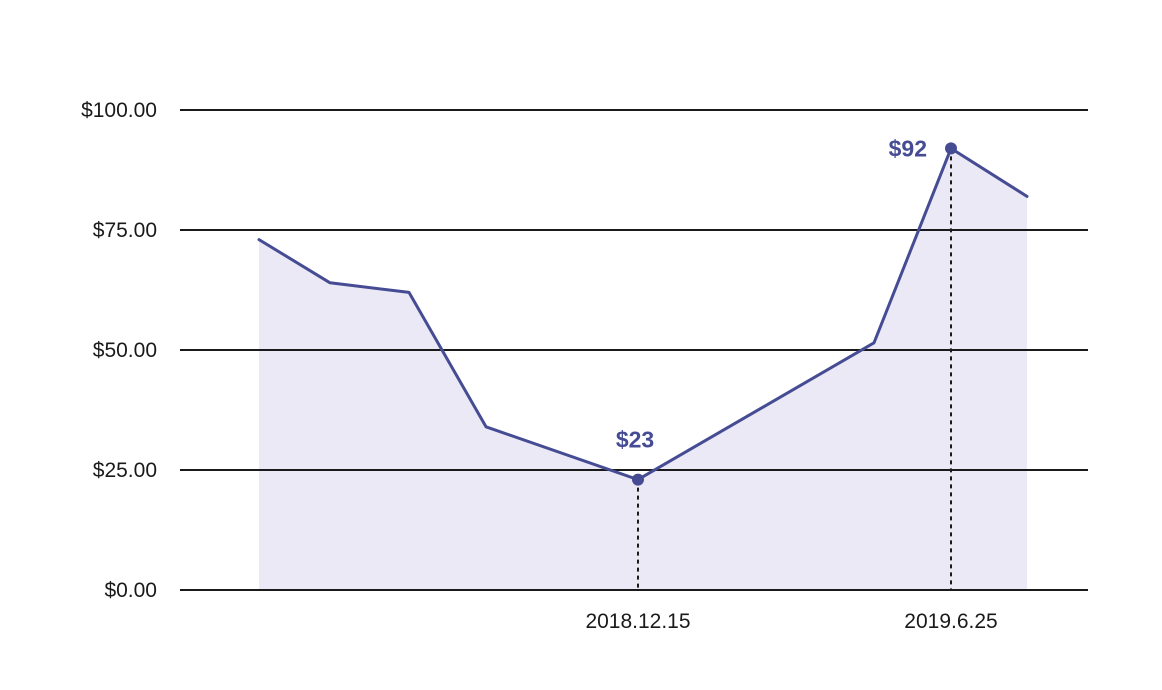 This screenshot has height=690, width=1162. What do you see at coordinates (125, 350) in the screenshot?
I see `y-tick-label: $50.00` at bounding box center [125, 350].